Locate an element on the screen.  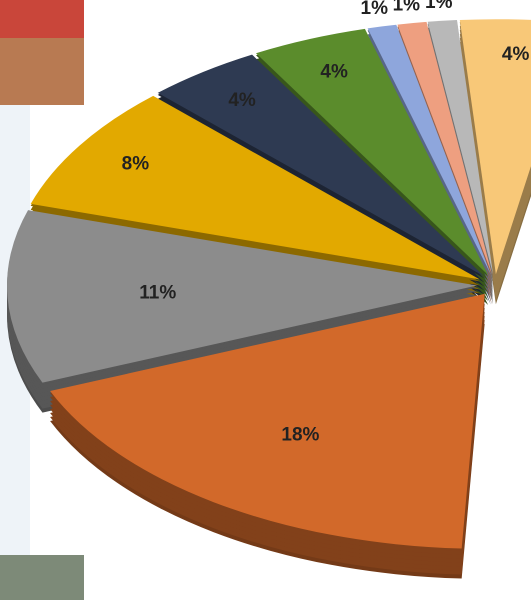
background-photo-detail is located at coordinates (42, 19).